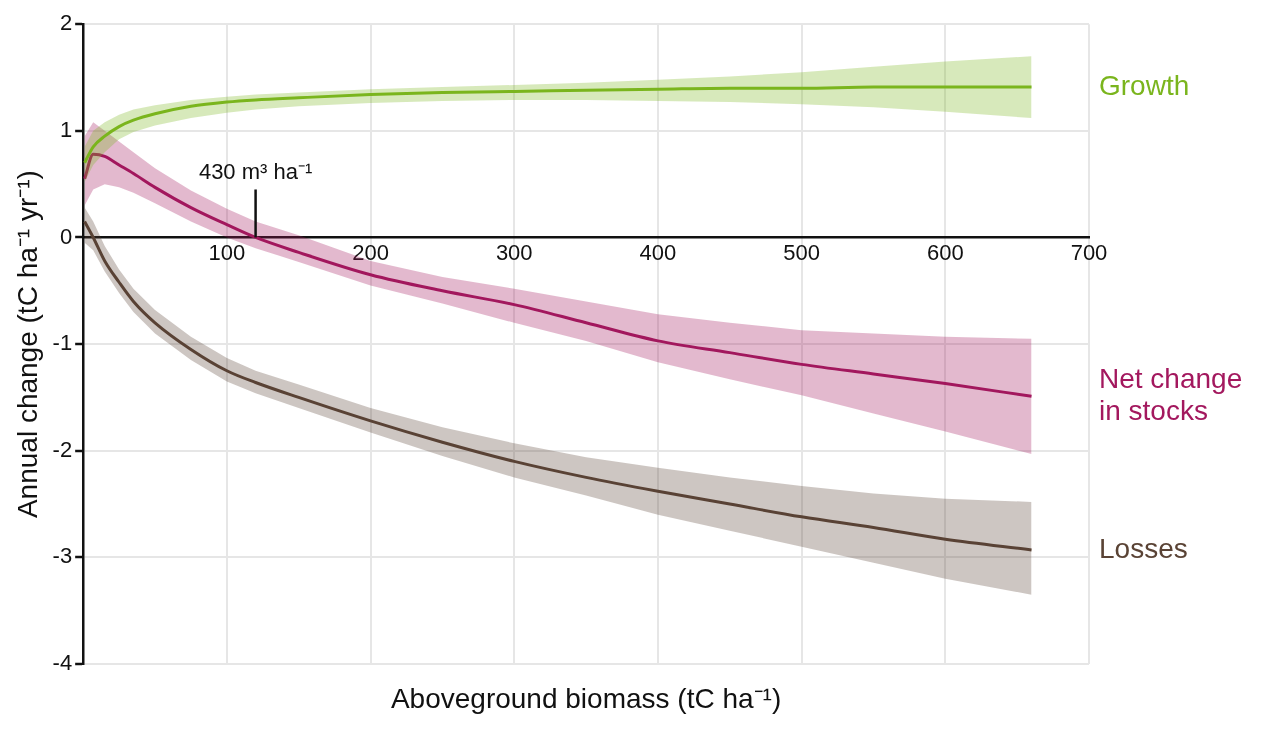  What do you see at coordinates (62, 343) in the screenshot?
I see `y-tick-label: -1` at bounding box center [62, 343].